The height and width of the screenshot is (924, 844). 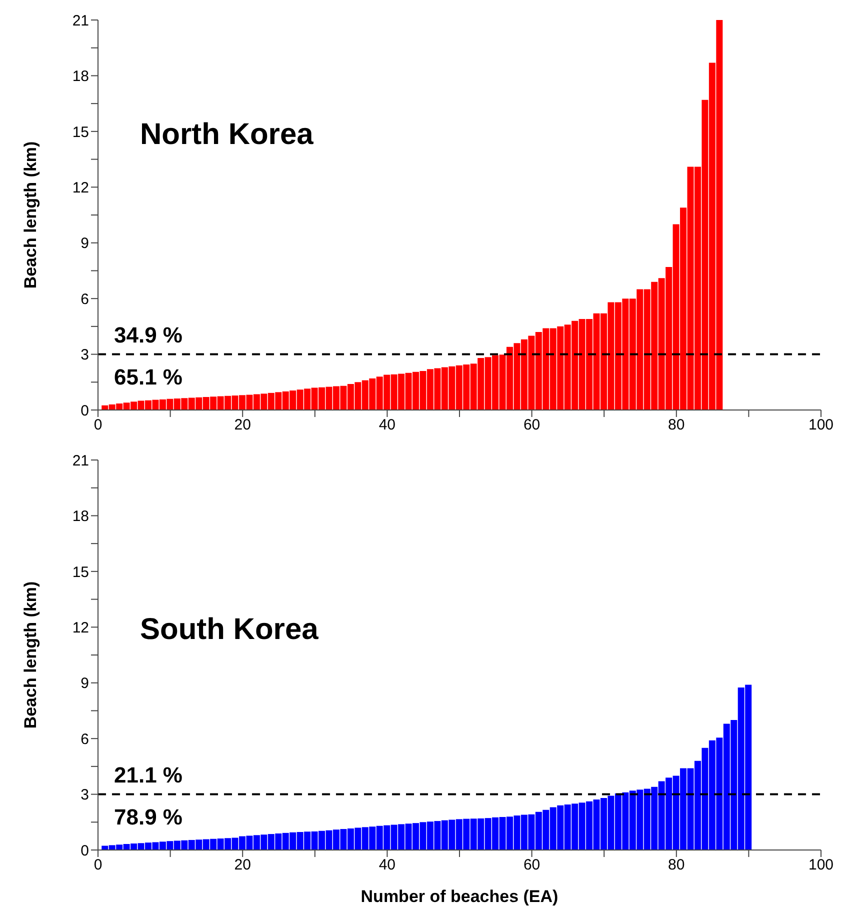 What do you see at coordinates (459, 896) in the screenshot?
I see `x-axis-title: Number of beaches (EA)` at bounding box center [459, 896].